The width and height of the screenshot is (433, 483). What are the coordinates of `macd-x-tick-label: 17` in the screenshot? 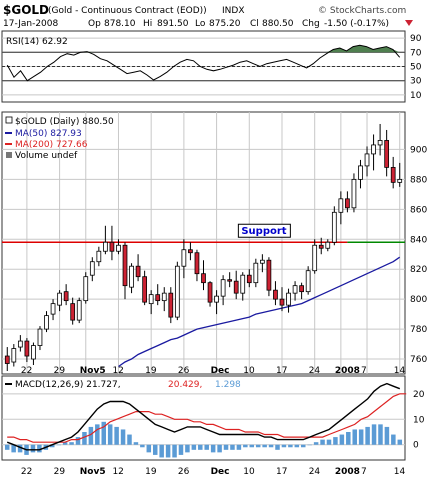 It's located at (281, 472).